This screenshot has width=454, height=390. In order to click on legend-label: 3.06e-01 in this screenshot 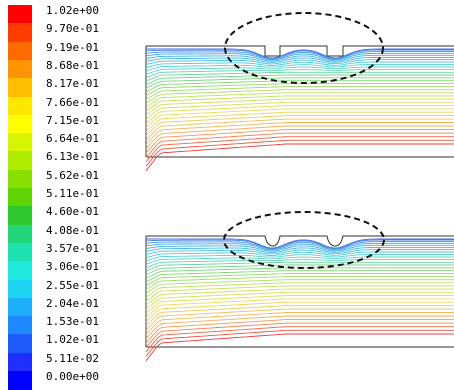, I will do `click(72, 267)`.